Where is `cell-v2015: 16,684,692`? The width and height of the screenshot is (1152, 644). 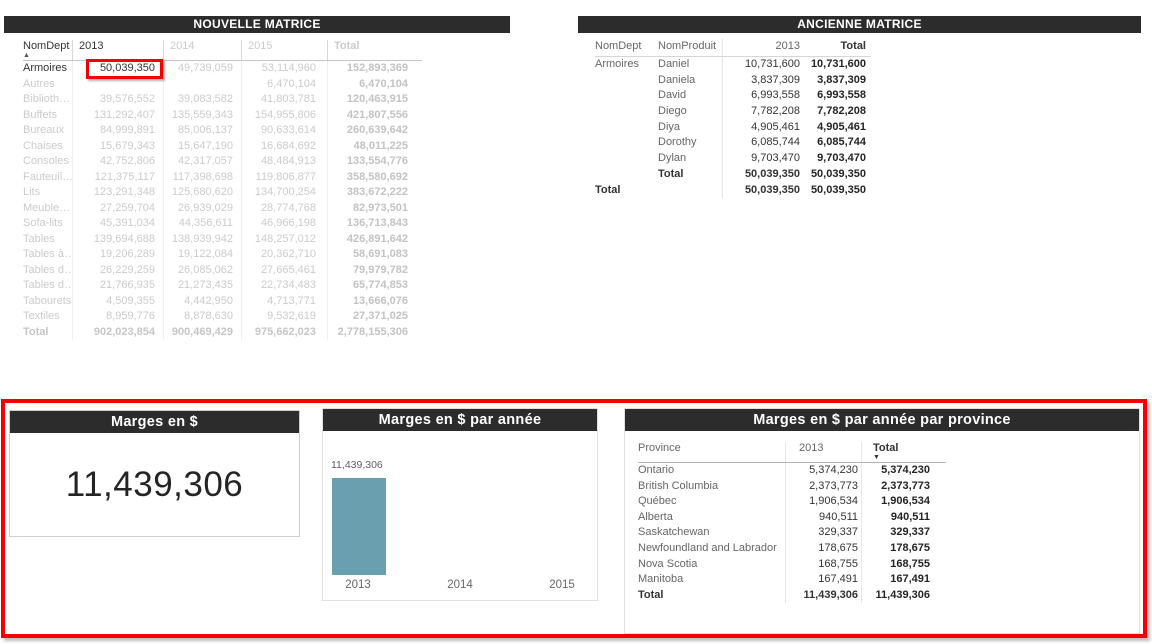
cell-v2015: 16,684,692 is located at coordinates (284, 146).